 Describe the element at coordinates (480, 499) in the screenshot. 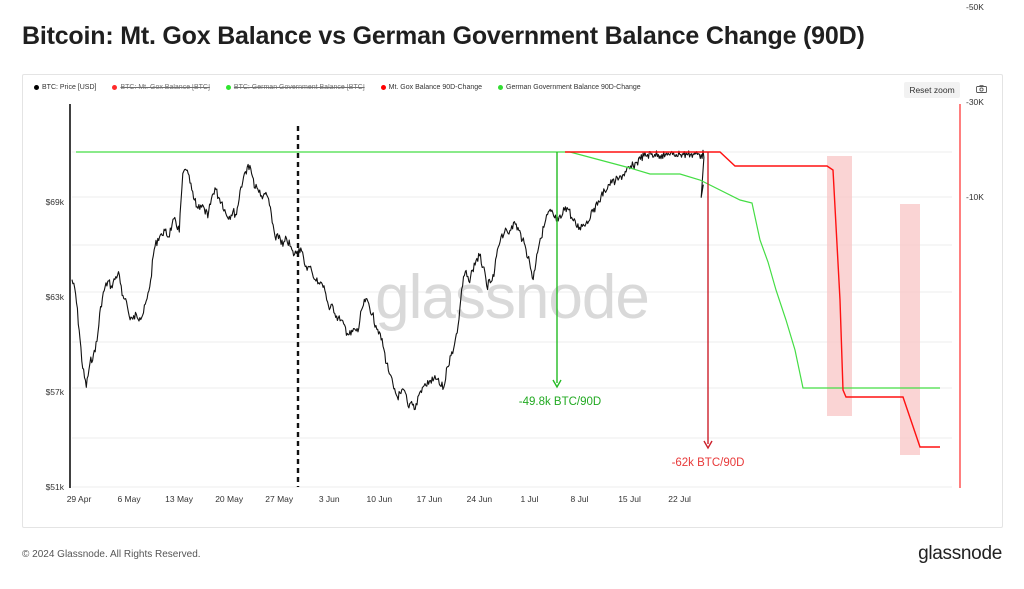

I see `x-tick-label: 24 Jun` at that location.